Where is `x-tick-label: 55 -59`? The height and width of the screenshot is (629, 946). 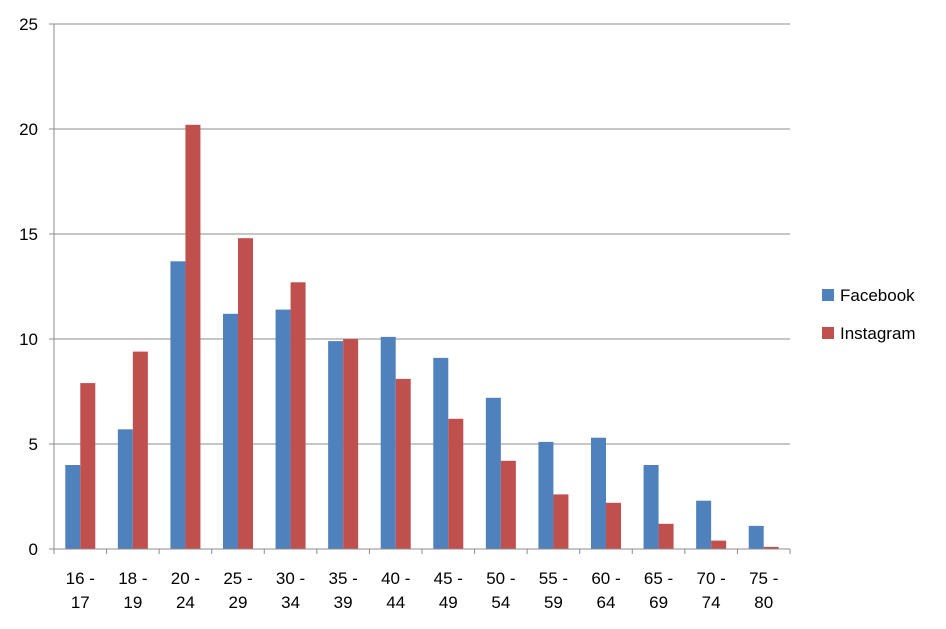 x-tick-label: 55 -59 is located at coordinates (553, 590).